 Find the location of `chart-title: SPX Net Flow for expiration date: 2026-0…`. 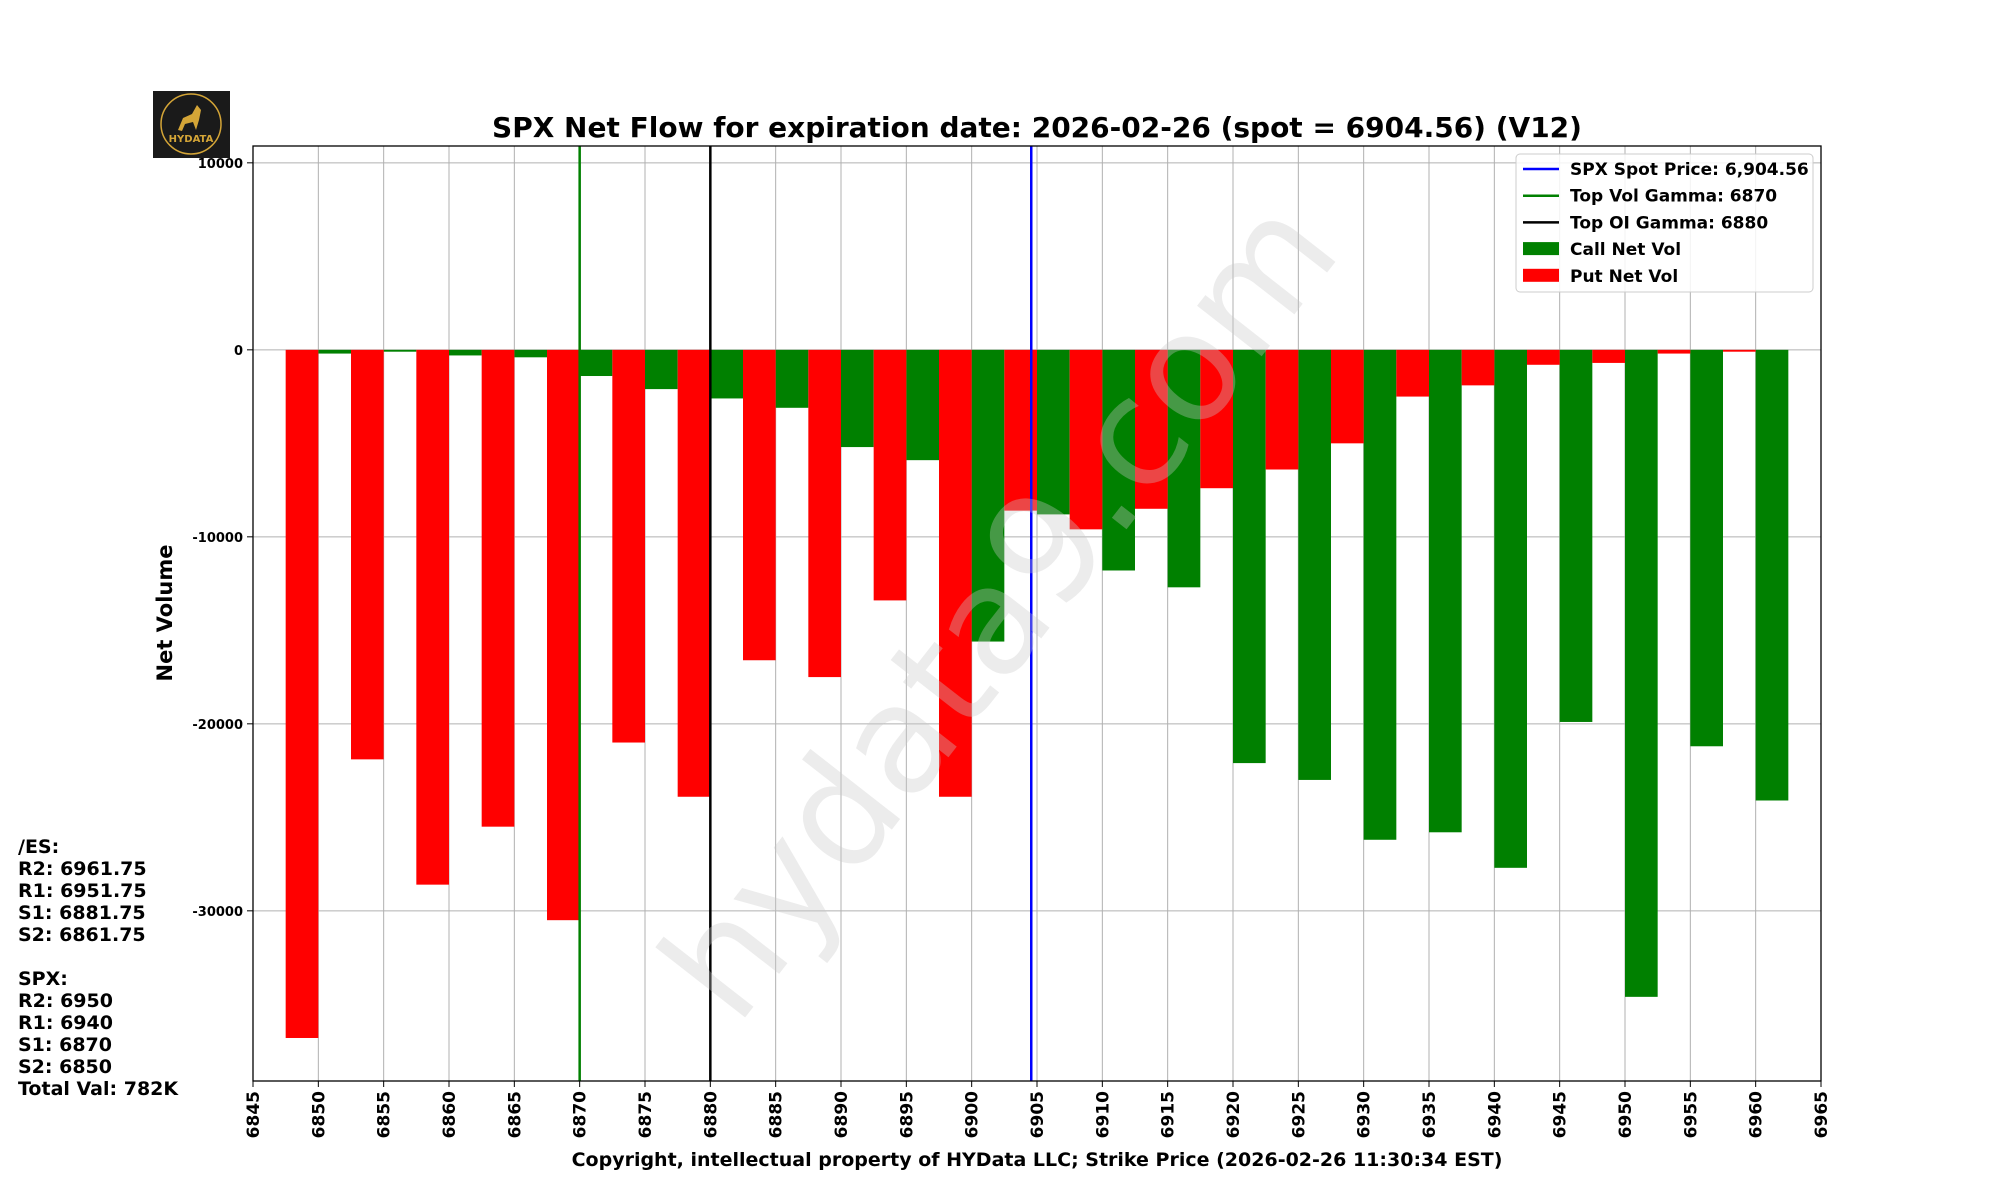

chart-title: SPX Net Flow for expiration date: 2026-0… is located at coordinates (1037, 127).